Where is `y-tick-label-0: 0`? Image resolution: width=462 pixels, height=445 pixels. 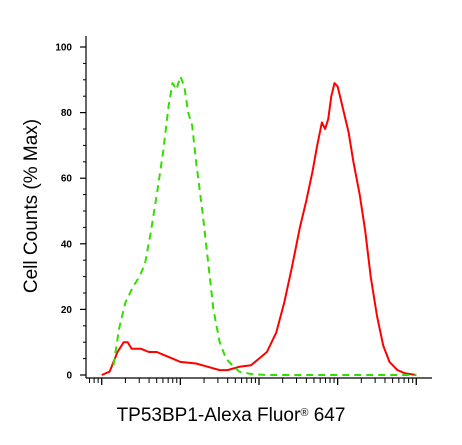
y-tick-label-0: 0 is located at coordinates (69, 376).